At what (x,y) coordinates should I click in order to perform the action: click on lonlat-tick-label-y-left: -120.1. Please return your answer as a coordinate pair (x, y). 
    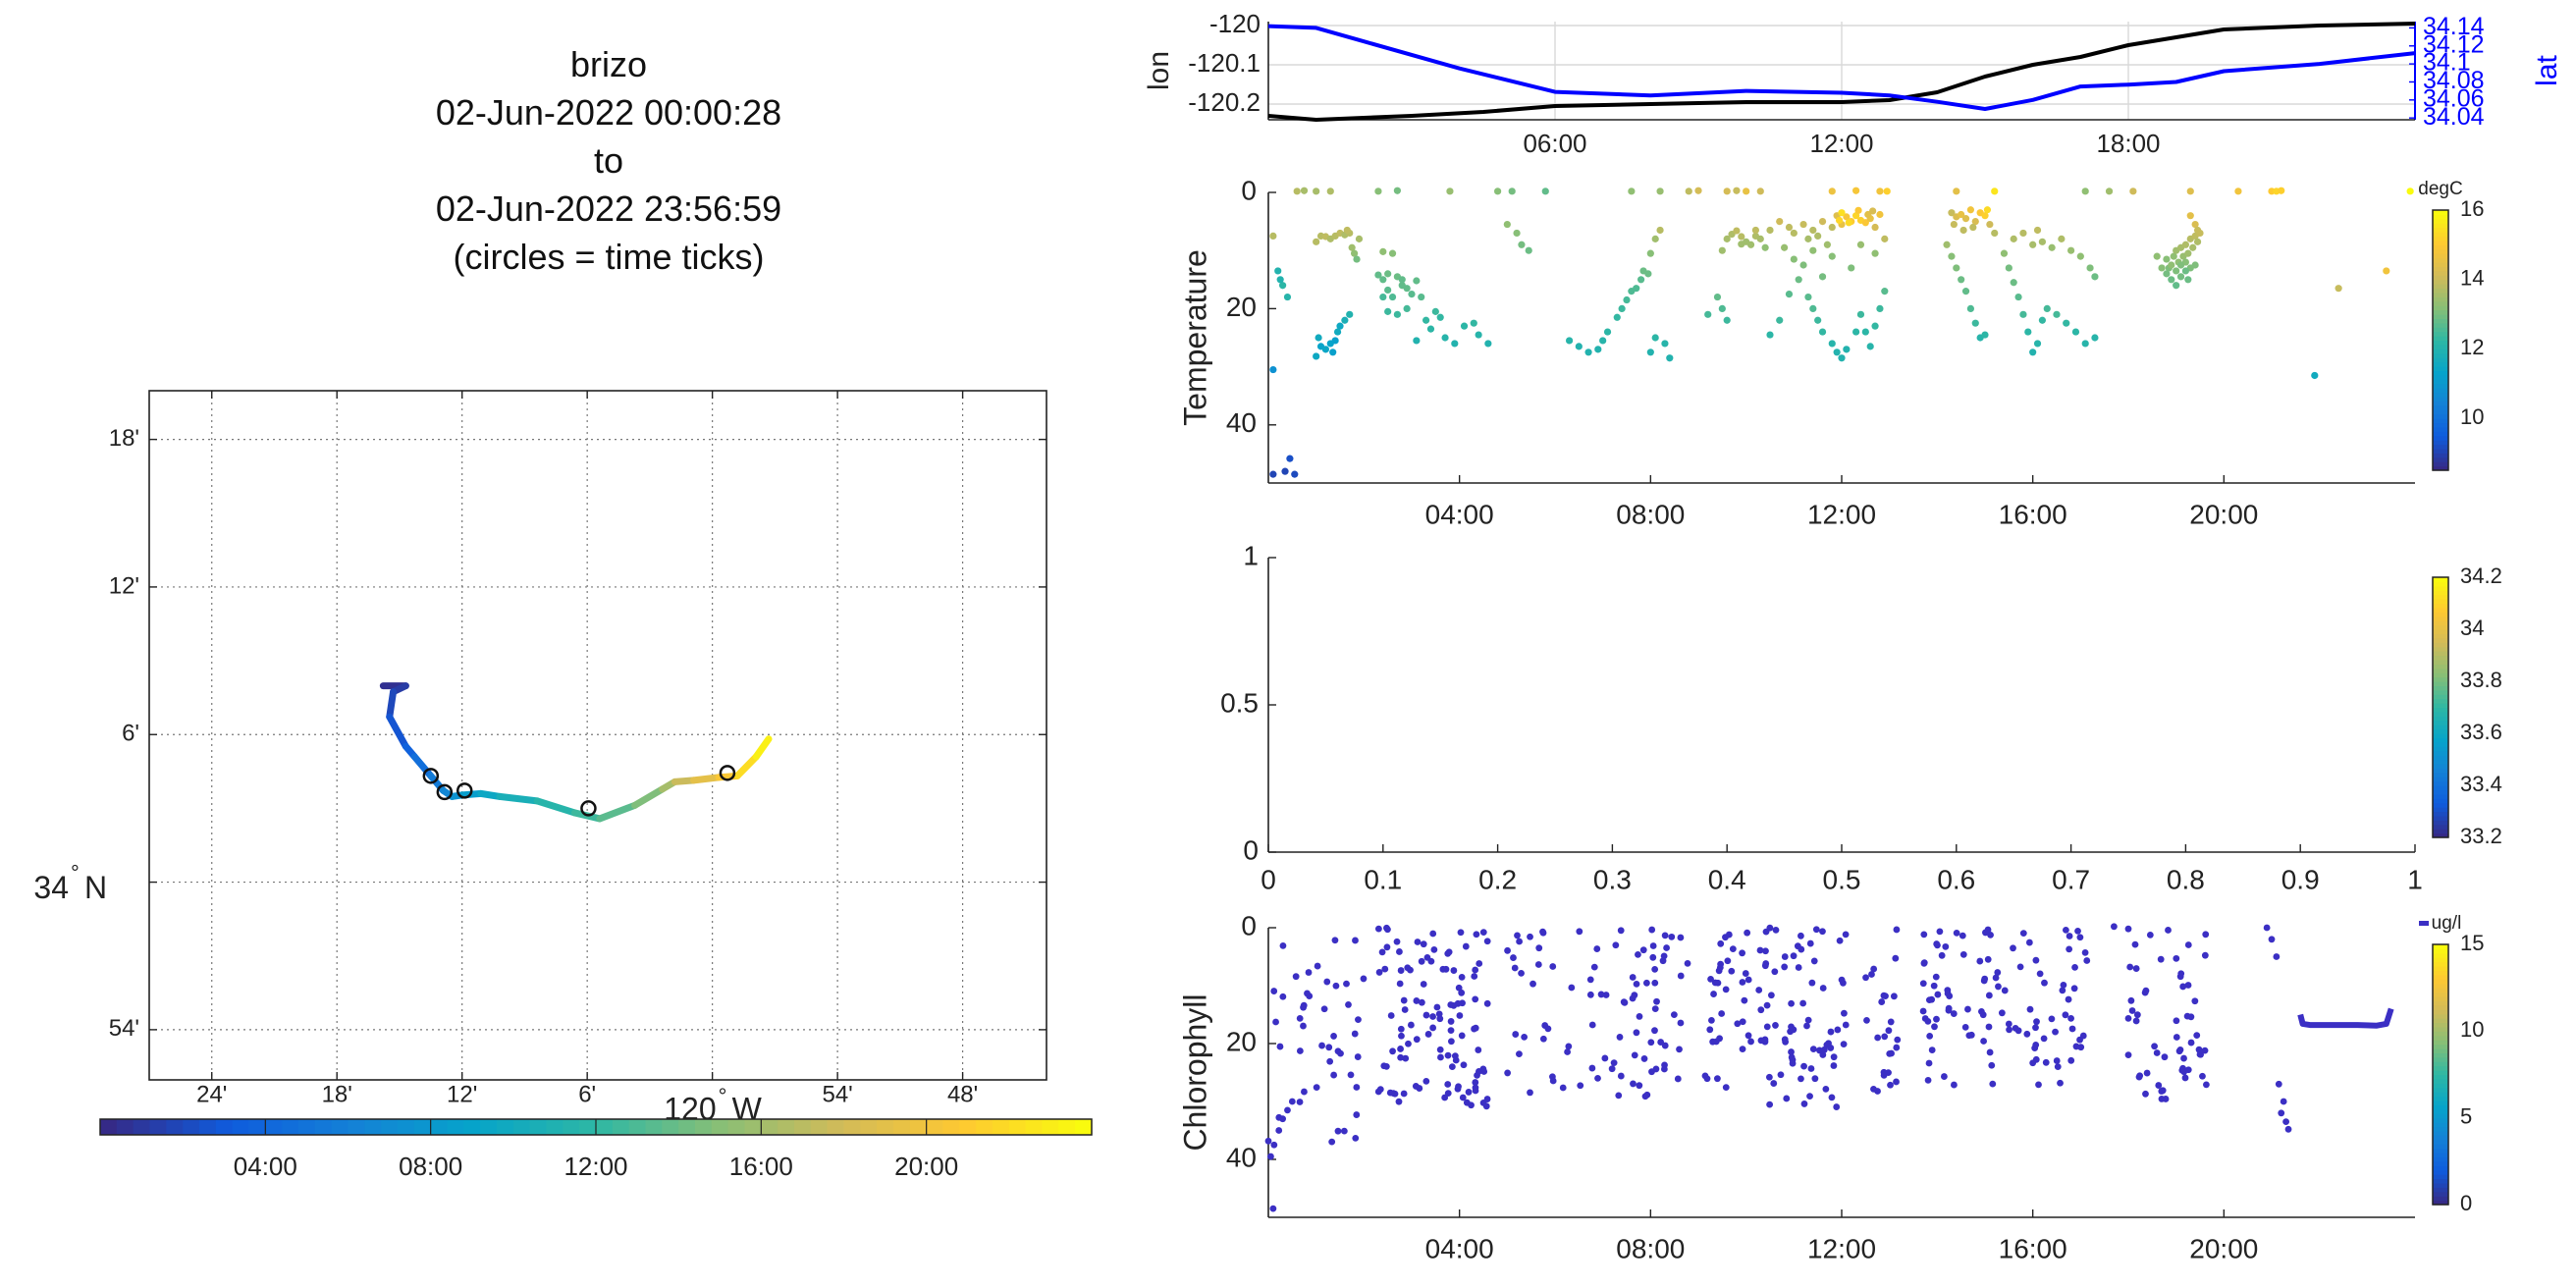
    Looking at the image, I should click on (1224, 63).